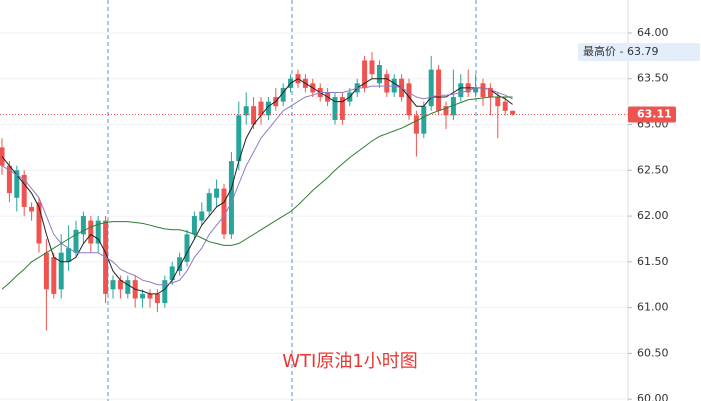  What do you see at coordinates (653, 307) in the screenshot?
I see `y-tick-label: 61.00` at bounding box center [653, 307].